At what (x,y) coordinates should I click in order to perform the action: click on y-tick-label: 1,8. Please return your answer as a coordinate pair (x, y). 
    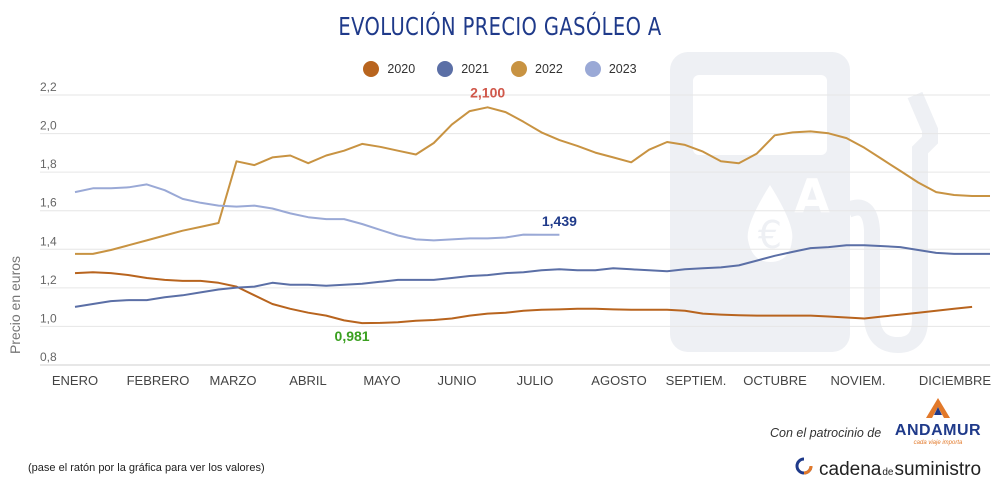
    Looking at the image, I should click on (48, 164).